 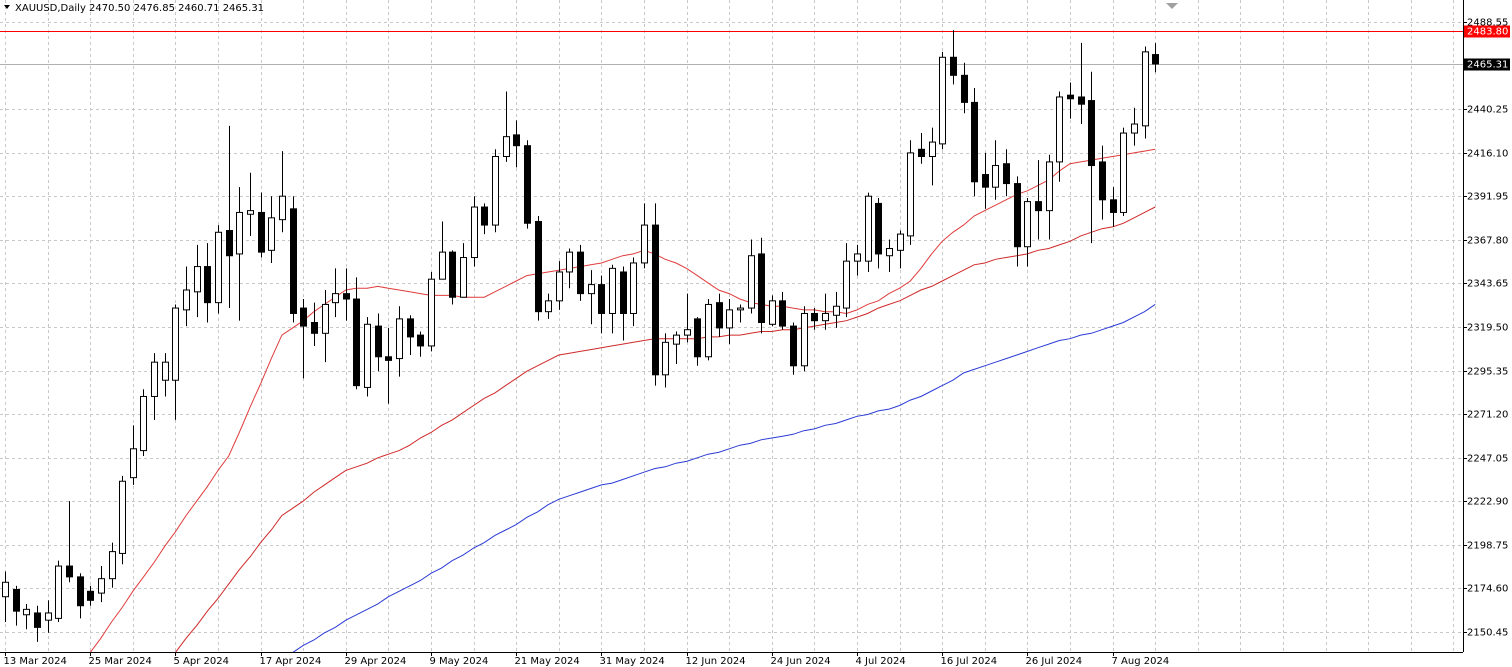 I want to click on quote-close: 2465.31, so click(x=243, y=8).